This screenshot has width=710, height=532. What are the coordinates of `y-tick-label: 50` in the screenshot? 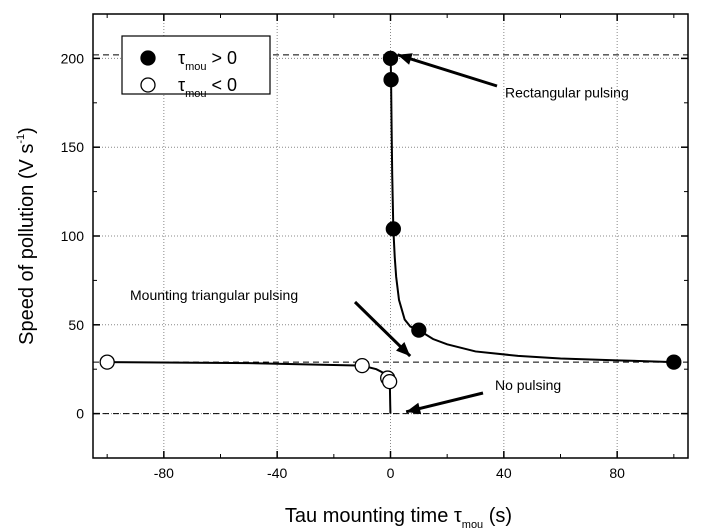 It's located at (76, 325).